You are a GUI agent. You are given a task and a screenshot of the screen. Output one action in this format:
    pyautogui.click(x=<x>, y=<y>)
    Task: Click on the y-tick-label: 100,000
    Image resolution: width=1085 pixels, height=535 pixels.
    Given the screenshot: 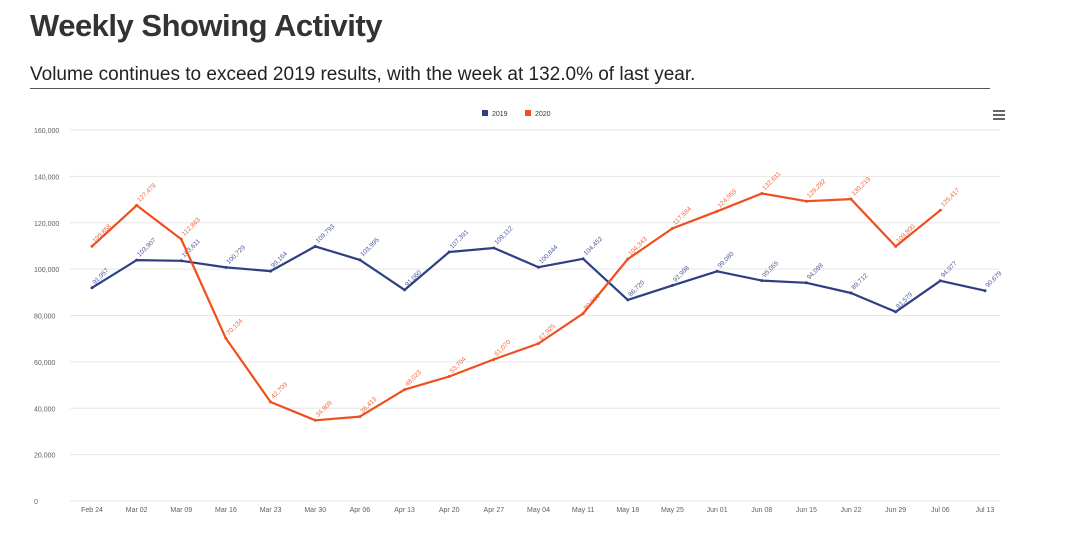 What is the action you would take?
    pyautogui.click(x=46, y=270)
    